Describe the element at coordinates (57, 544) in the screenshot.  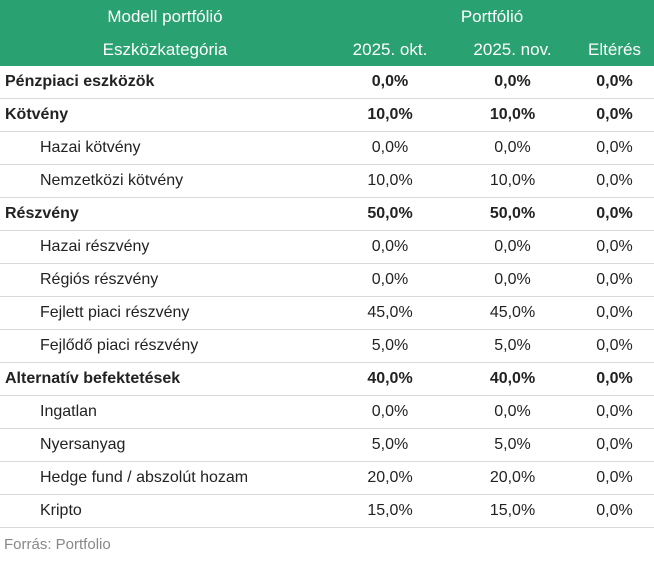
I see `source-note: Forrás: Portfolio` at that location.